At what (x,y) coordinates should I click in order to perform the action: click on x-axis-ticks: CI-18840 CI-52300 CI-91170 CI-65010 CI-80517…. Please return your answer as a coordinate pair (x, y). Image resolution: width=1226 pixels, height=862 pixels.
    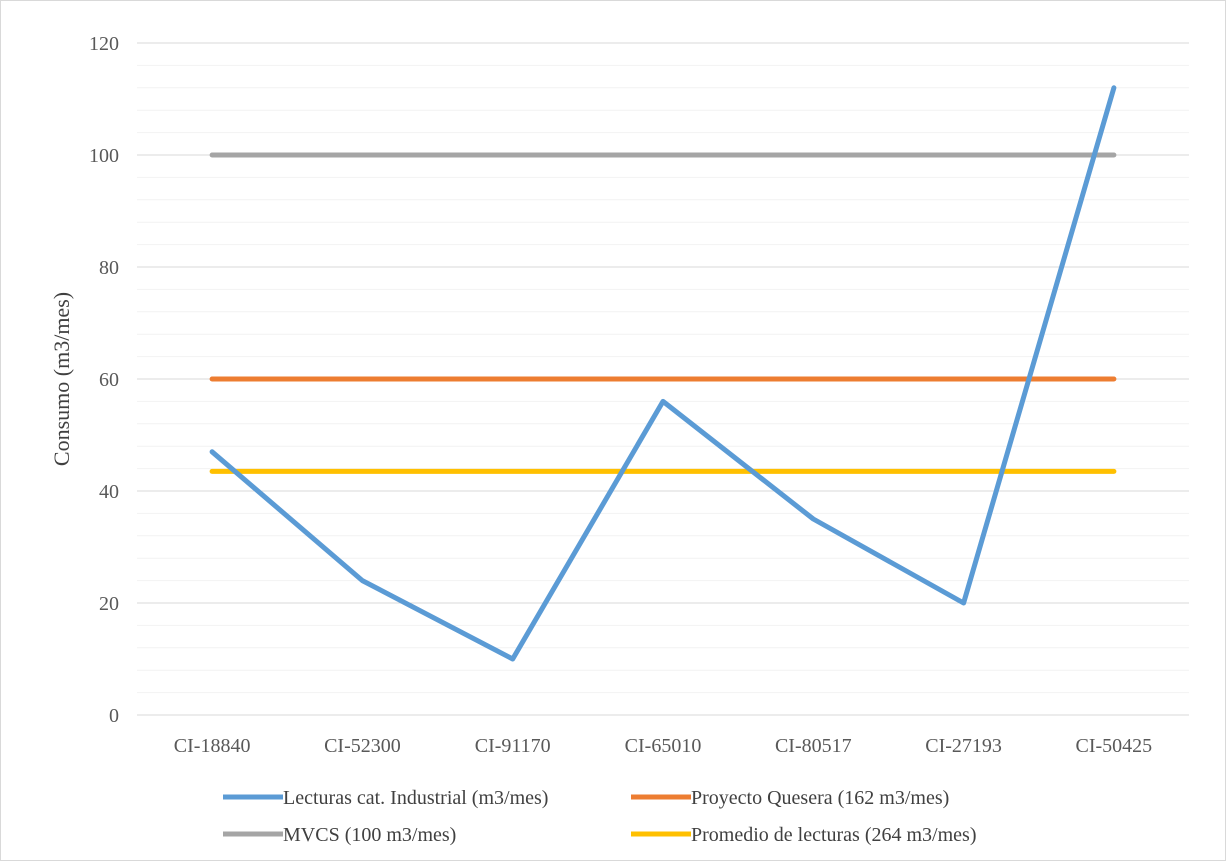
    Looking at the image, I should click on (663, 746).